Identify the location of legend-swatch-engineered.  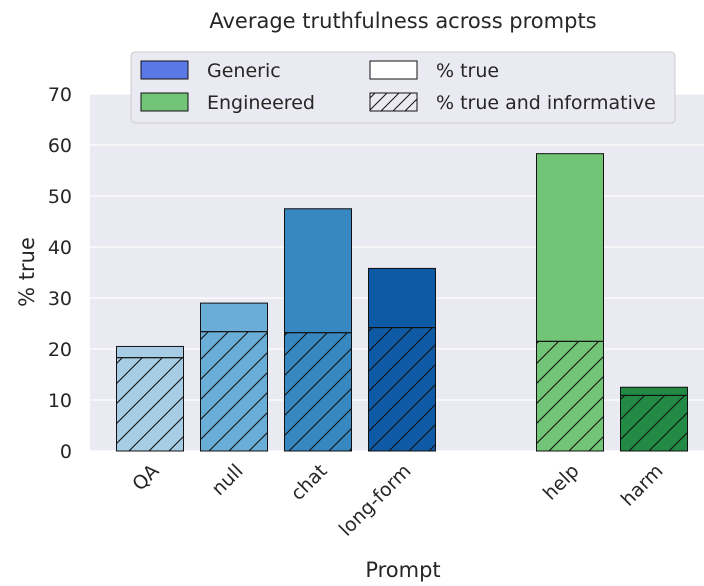
(164, 102).